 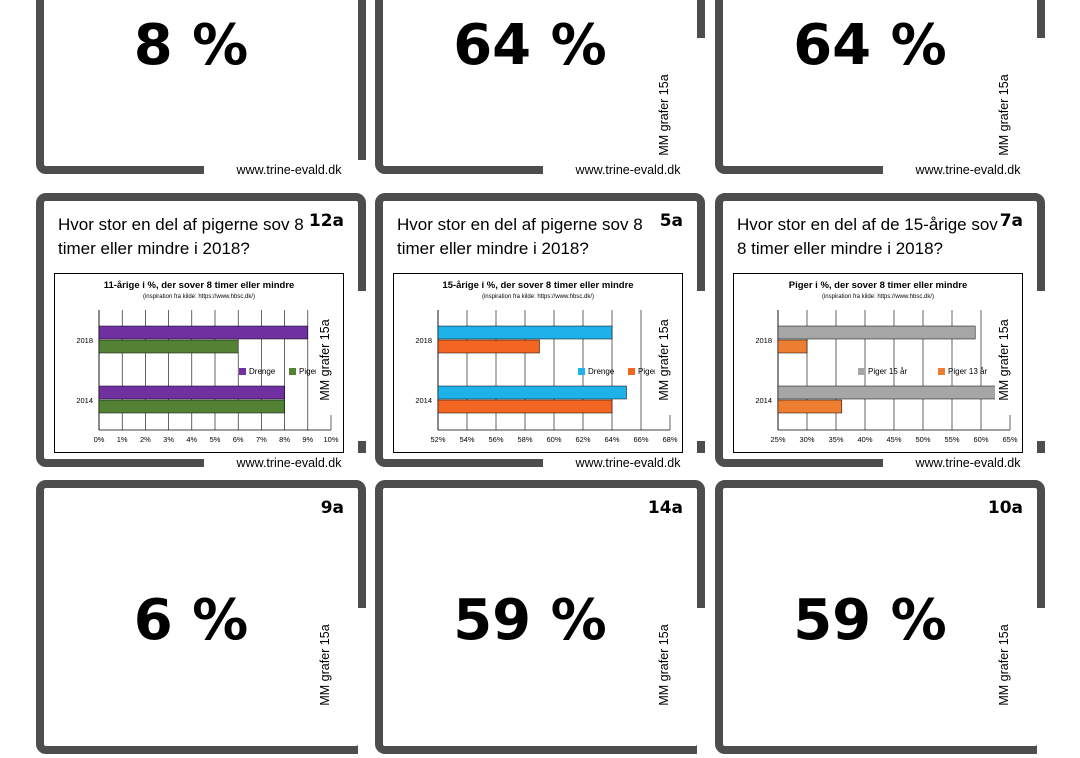 I want to click on x-tick-label: 9%, so click(x=307, y=439).